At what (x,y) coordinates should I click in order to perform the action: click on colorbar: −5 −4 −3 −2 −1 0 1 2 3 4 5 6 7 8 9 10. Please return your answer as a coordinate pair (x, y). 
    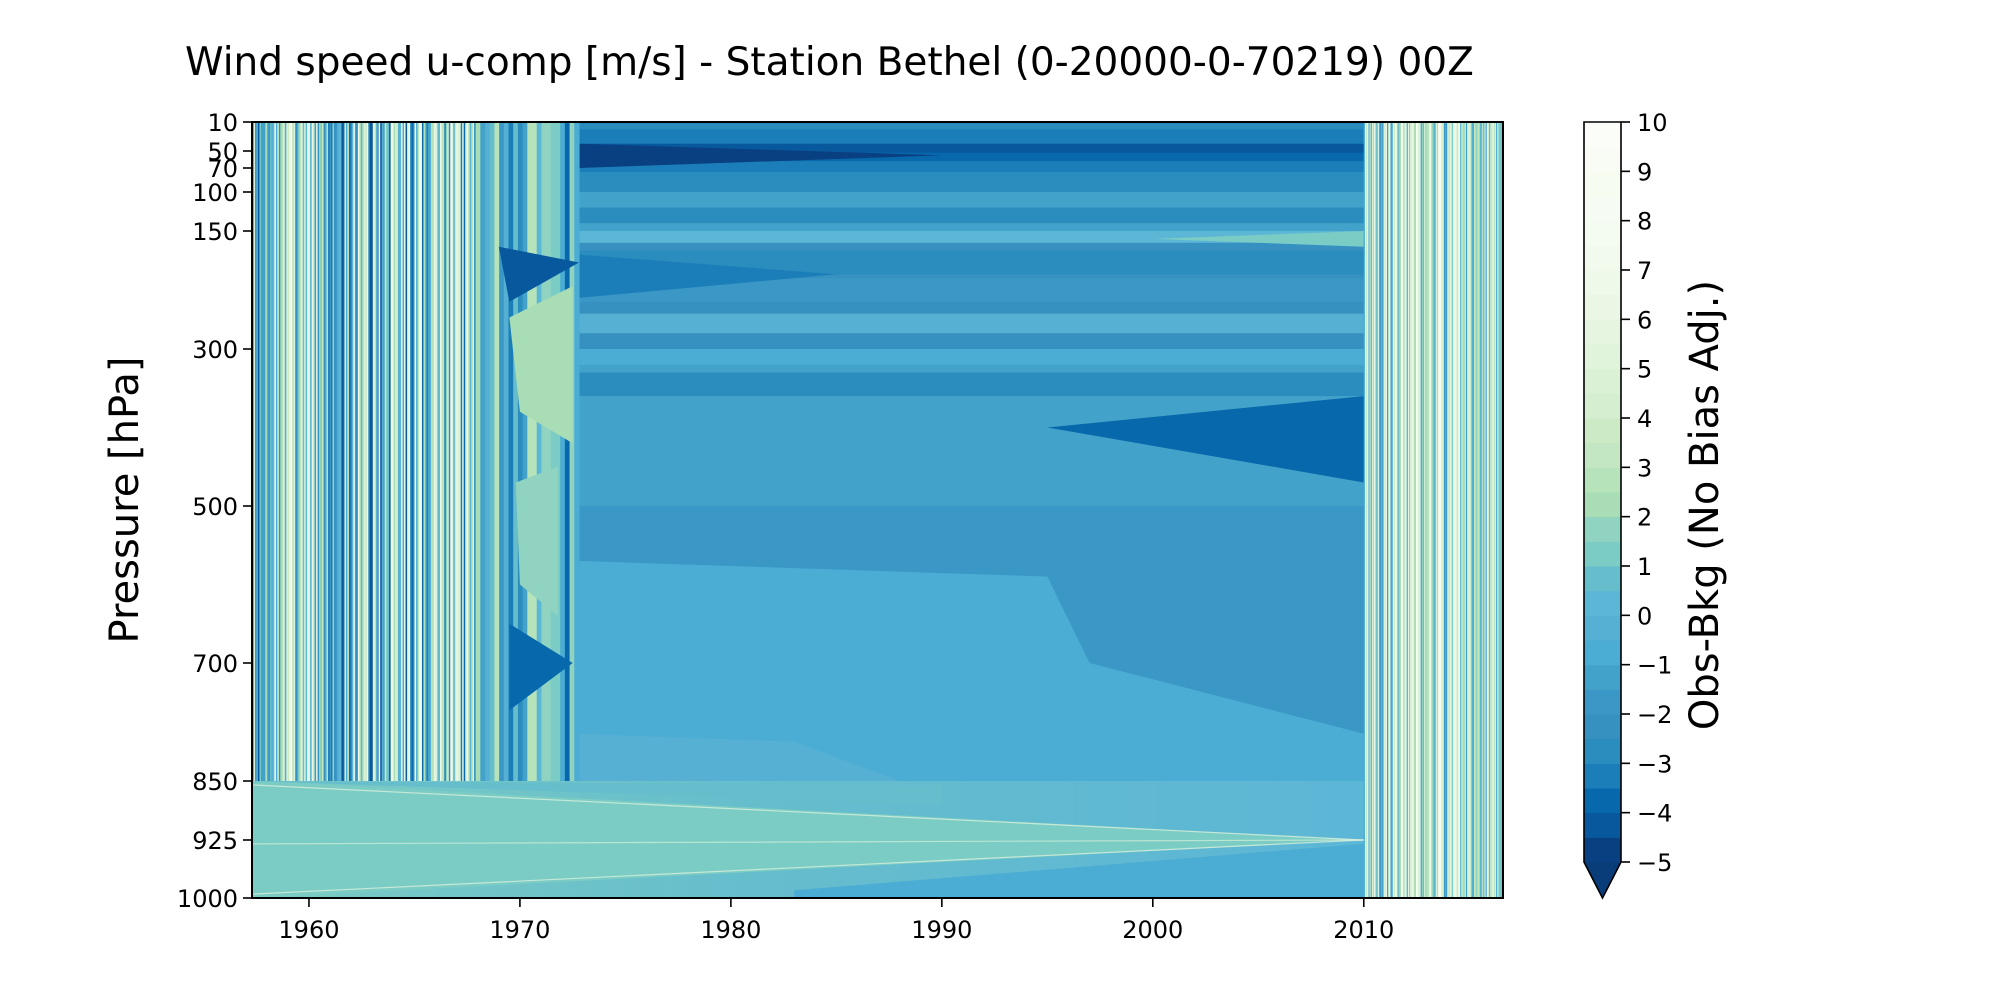
    Looking at the image, I should click on (1627, 504).